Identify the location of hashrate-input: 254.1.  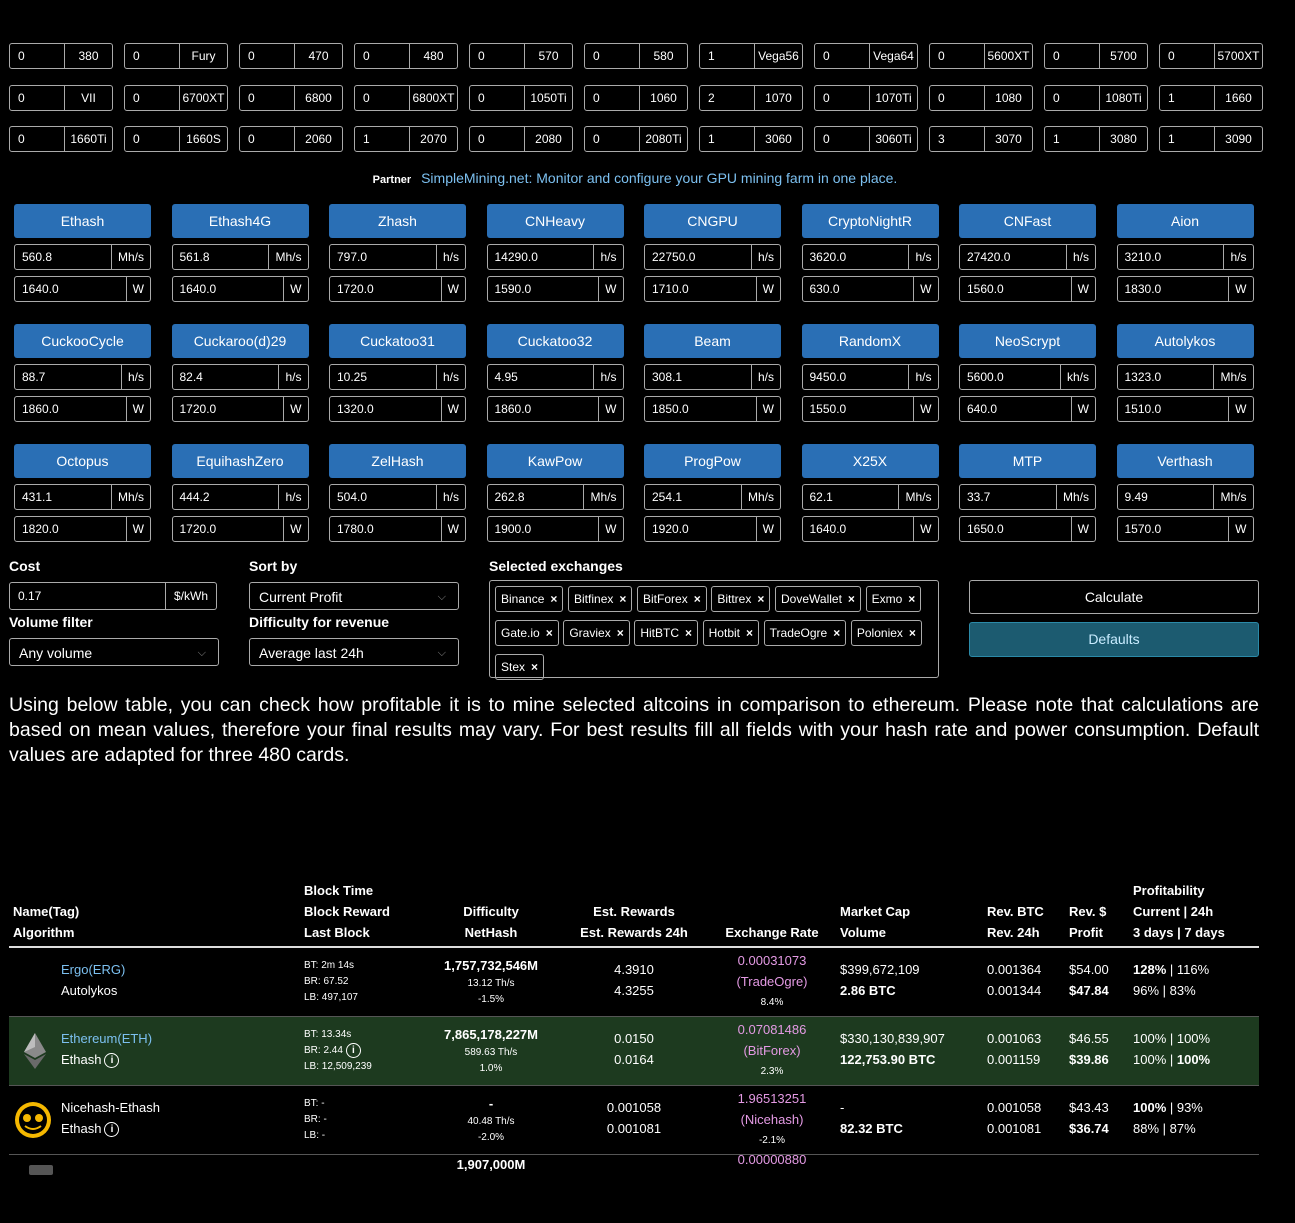
(693, 497).